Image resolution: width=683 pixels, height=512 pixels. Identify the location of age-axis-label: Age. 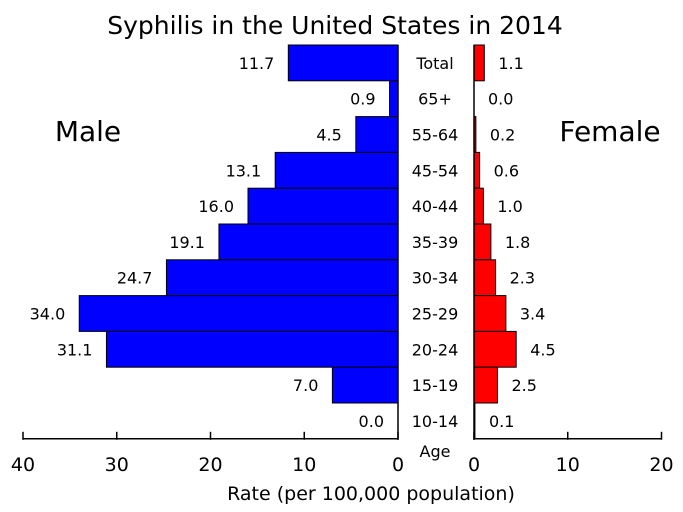
(435, 451).